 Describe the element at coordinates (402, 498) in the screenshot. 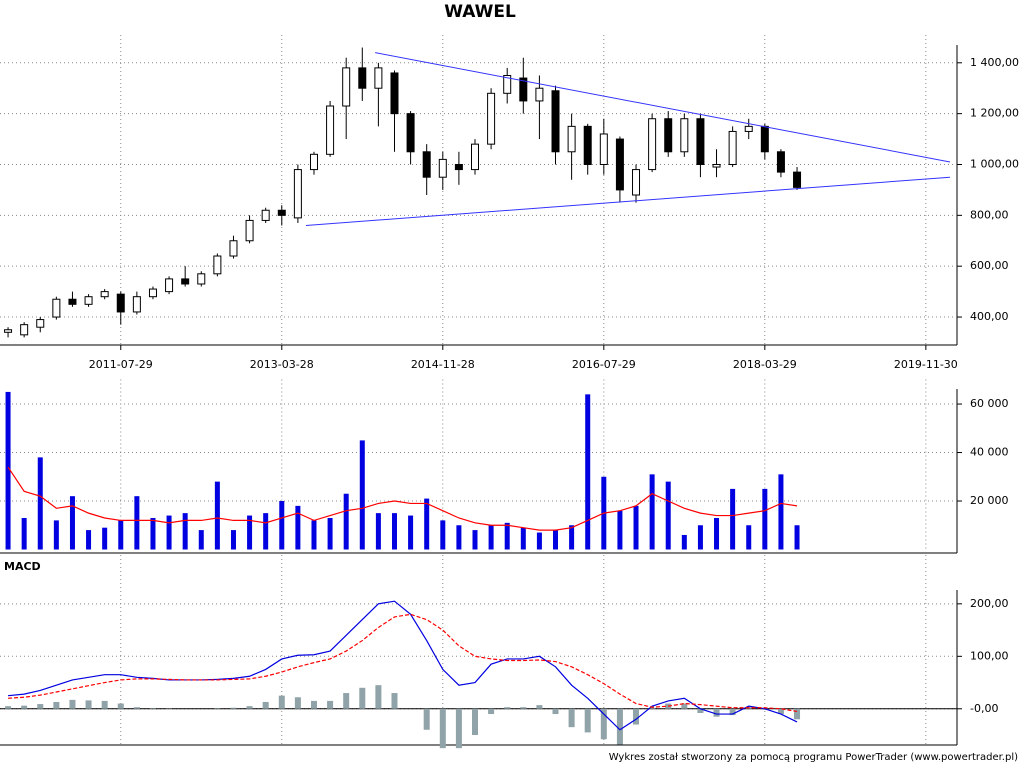

I see `average-line` at that location.